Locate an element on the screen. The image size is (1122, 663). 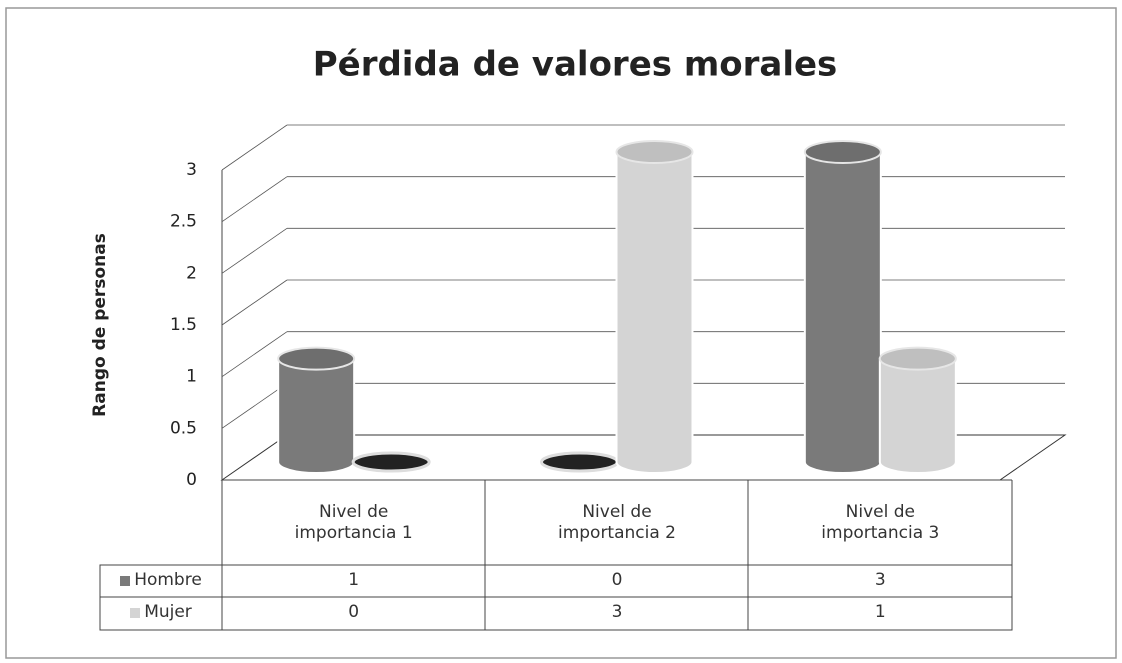
y-tick-label: 1.5 is located at coordinates (183, 325).